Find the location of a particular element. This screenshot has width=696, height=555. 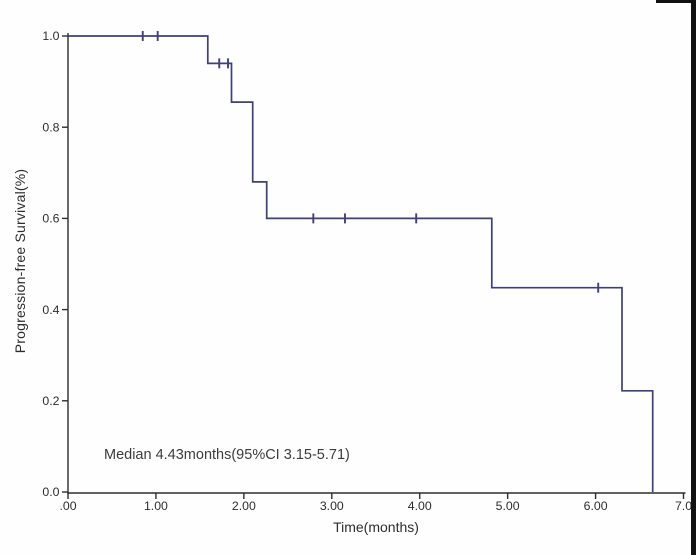

median-annotation: Median 4.43months(95%CI 3.15-5.71) is located at coordinates (227, 455).